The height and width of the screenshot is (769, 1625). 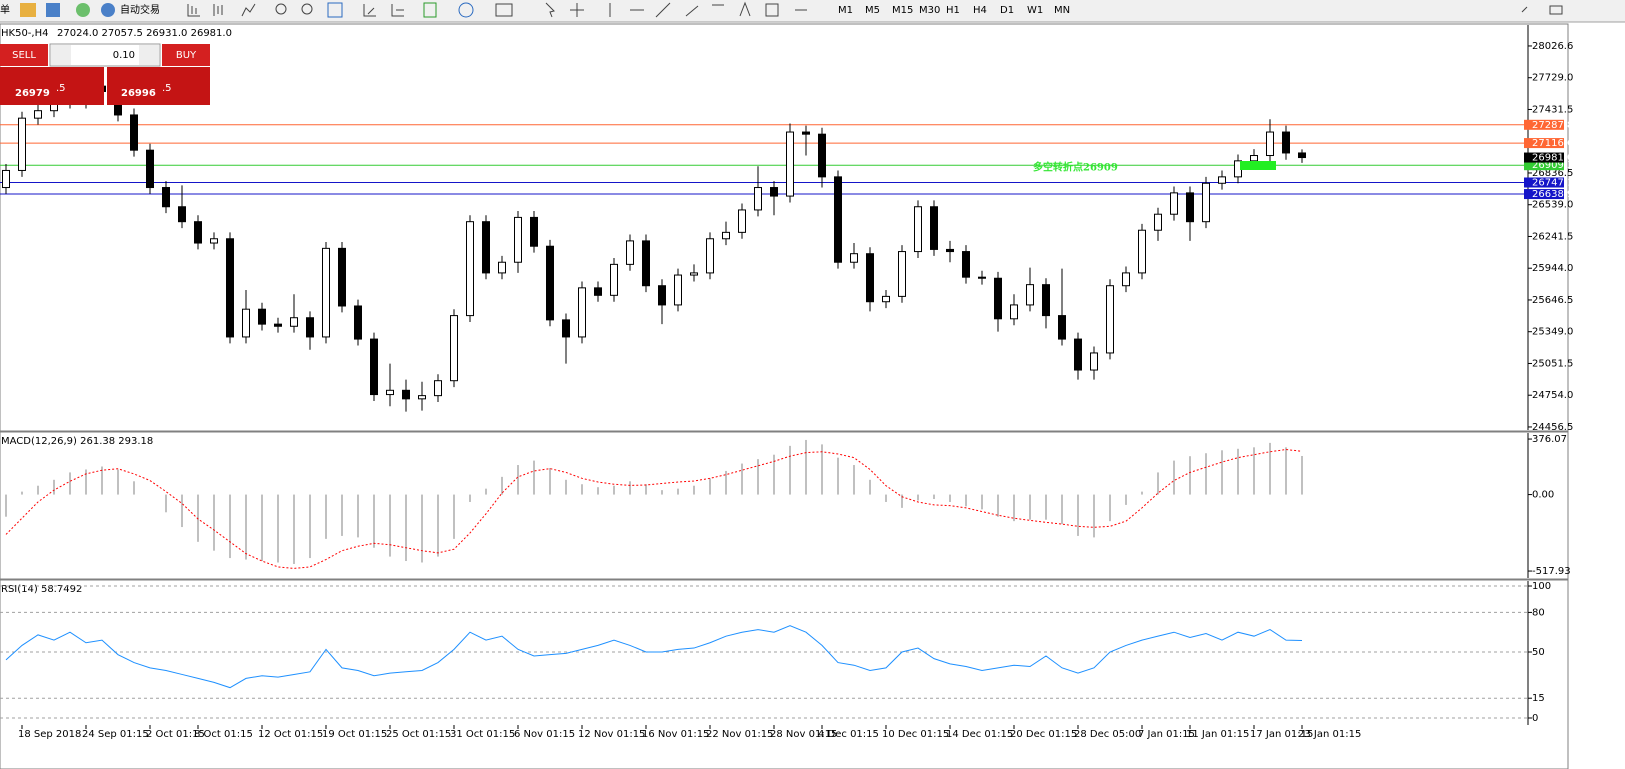 What do you see at coordinates (929, 10) in the screenshot?
I see `timeframe-button: M30` at bounding box center [929, 10].